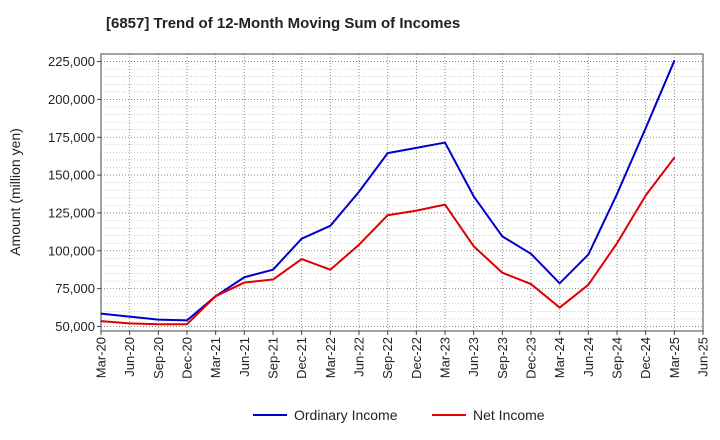 The image size is (720, 440). Describe the element at coordinates (346, 415) in the screenshot. I see `legend-label: Ordinary Income` at that location.